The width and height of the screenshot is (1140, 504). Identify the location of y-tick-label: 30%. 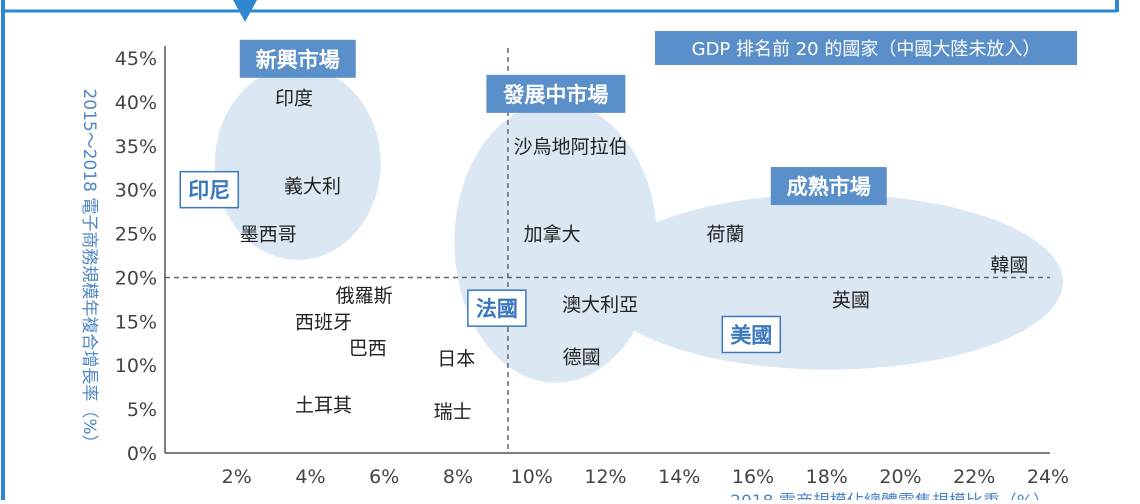
(136, 191).